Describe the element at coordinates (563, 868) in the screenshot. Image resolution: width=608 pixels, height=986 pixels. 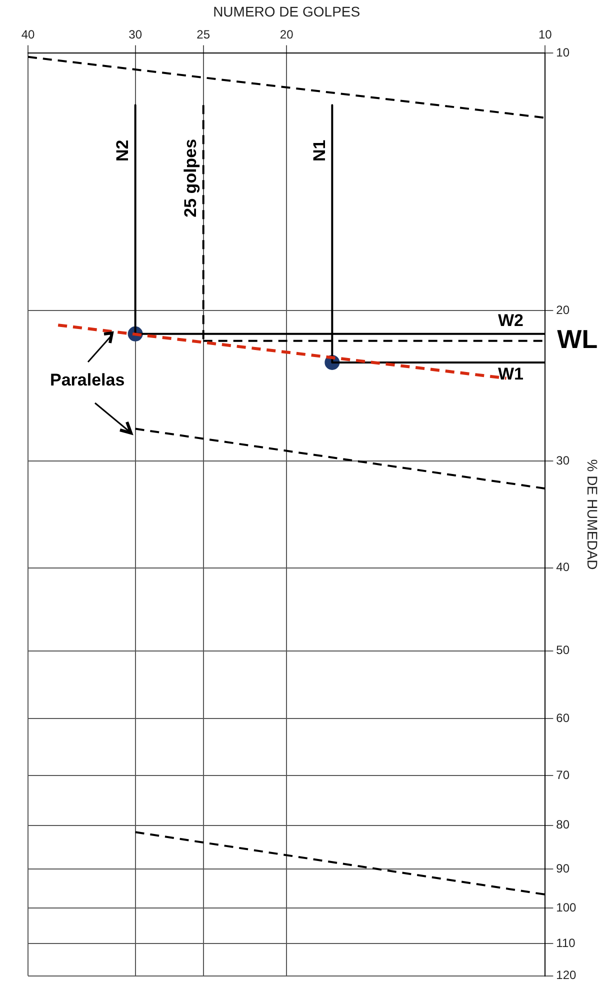
I see `y-tick-label: 90` at that location.